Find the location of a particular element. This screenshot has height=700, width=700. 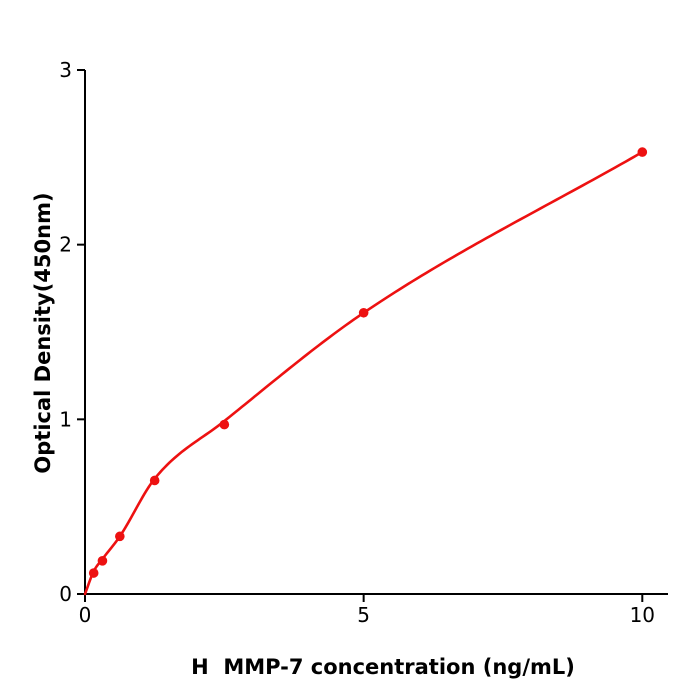

y-tick-label: 3 is located at coordinates (65, 70).